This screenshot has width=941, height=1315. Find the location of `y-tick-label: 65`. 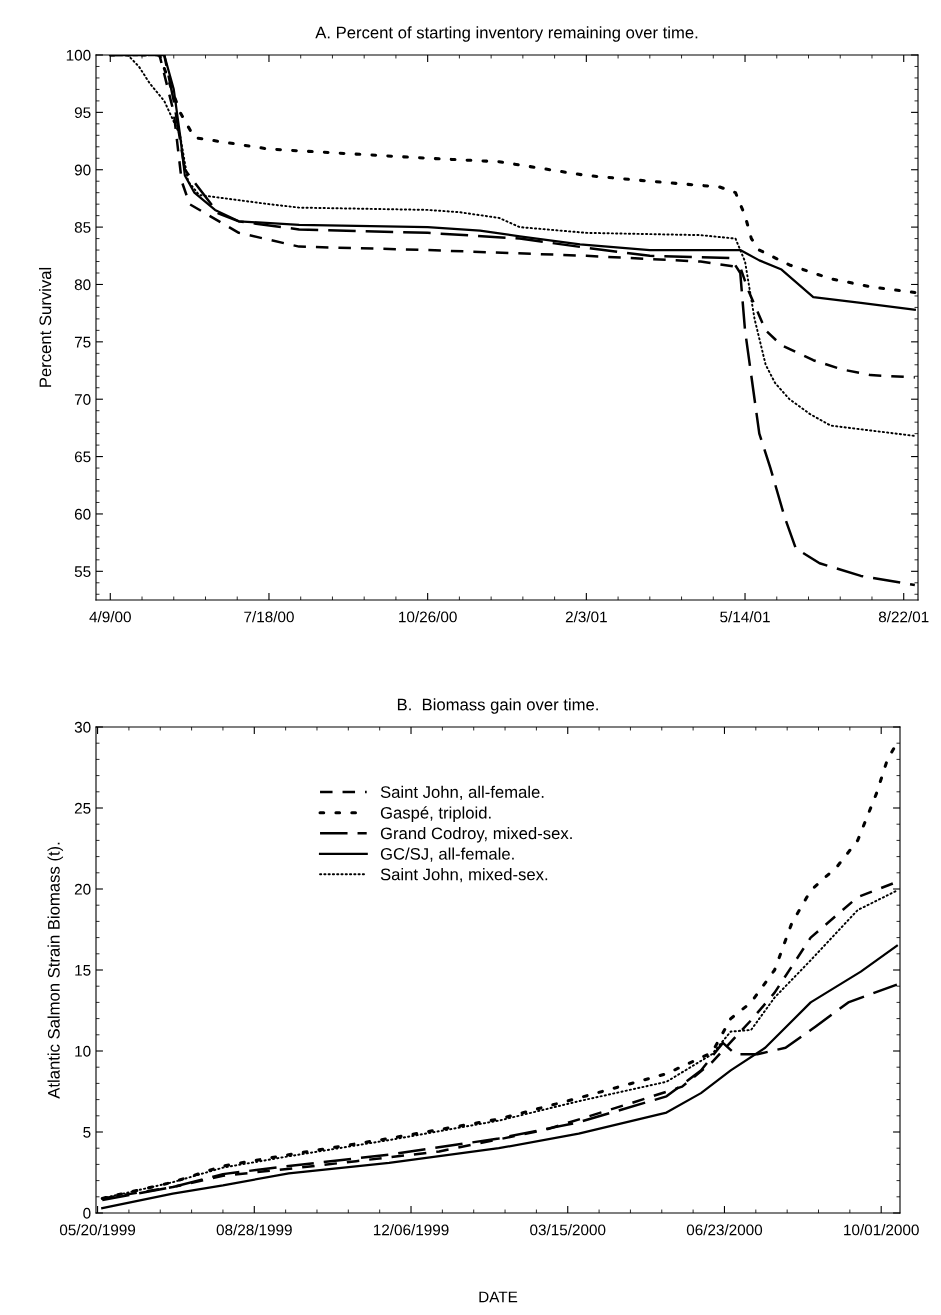

y-tick-label: 65 is located at coordinates (82, 457).